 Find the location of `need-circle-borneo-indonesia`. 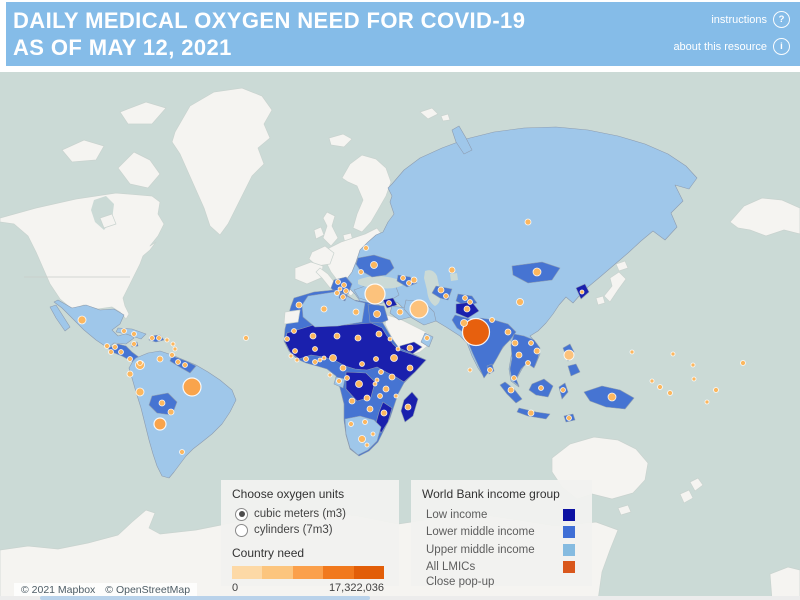

need-circle-borneo-indonesia is located at coordinates (541, 388).